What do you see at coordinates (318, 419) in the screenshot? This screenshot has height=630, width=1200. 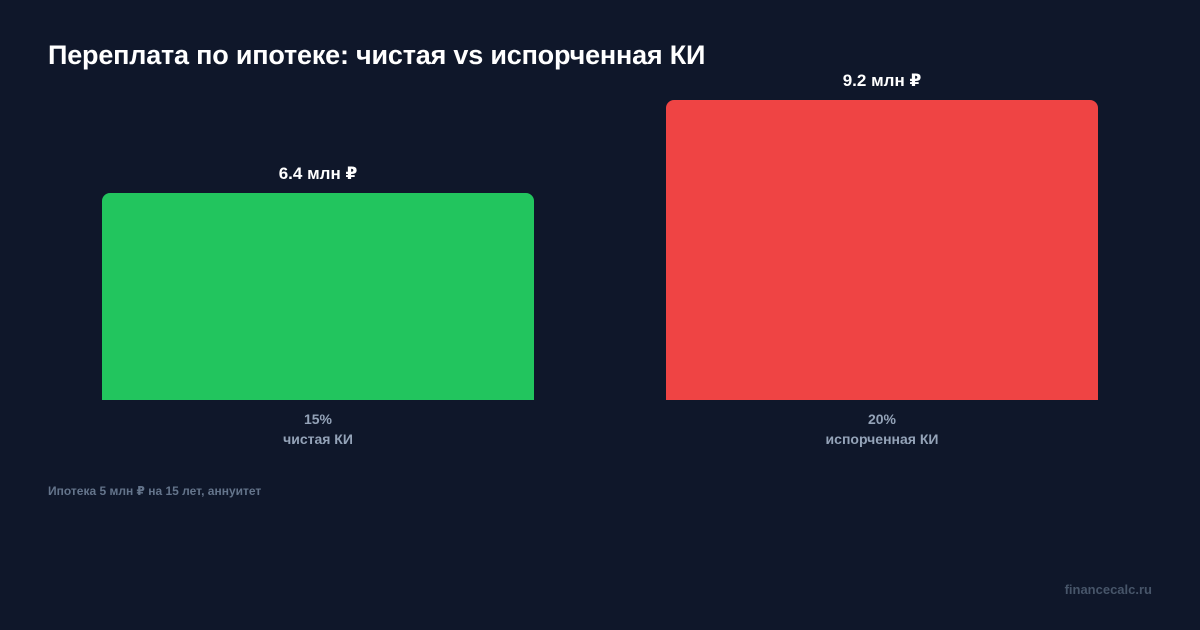 I see `rate-label: 15%` at bounding box center [318, 419].